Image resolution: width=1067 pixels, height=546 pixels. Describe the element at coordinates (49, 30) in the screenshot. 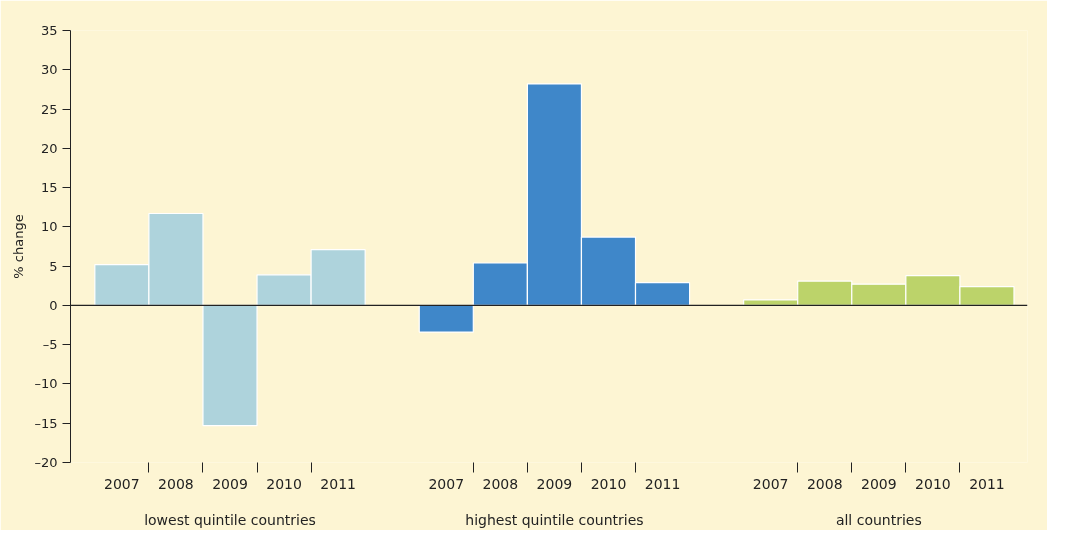

I see `y-tick-label: 35` at that location.